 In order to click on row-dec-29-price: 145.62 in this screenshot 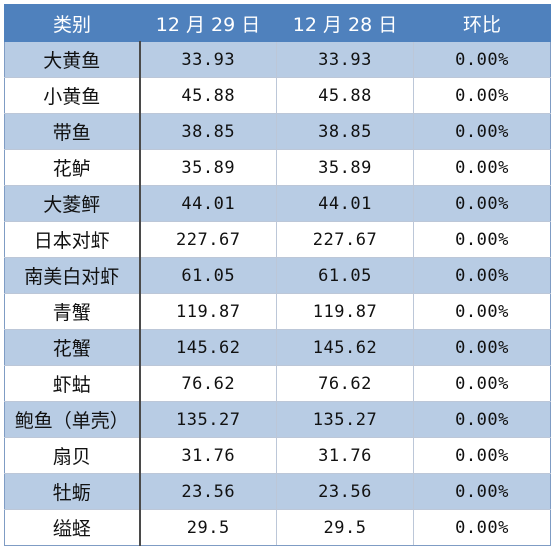, I will do `click(207, 347)`.